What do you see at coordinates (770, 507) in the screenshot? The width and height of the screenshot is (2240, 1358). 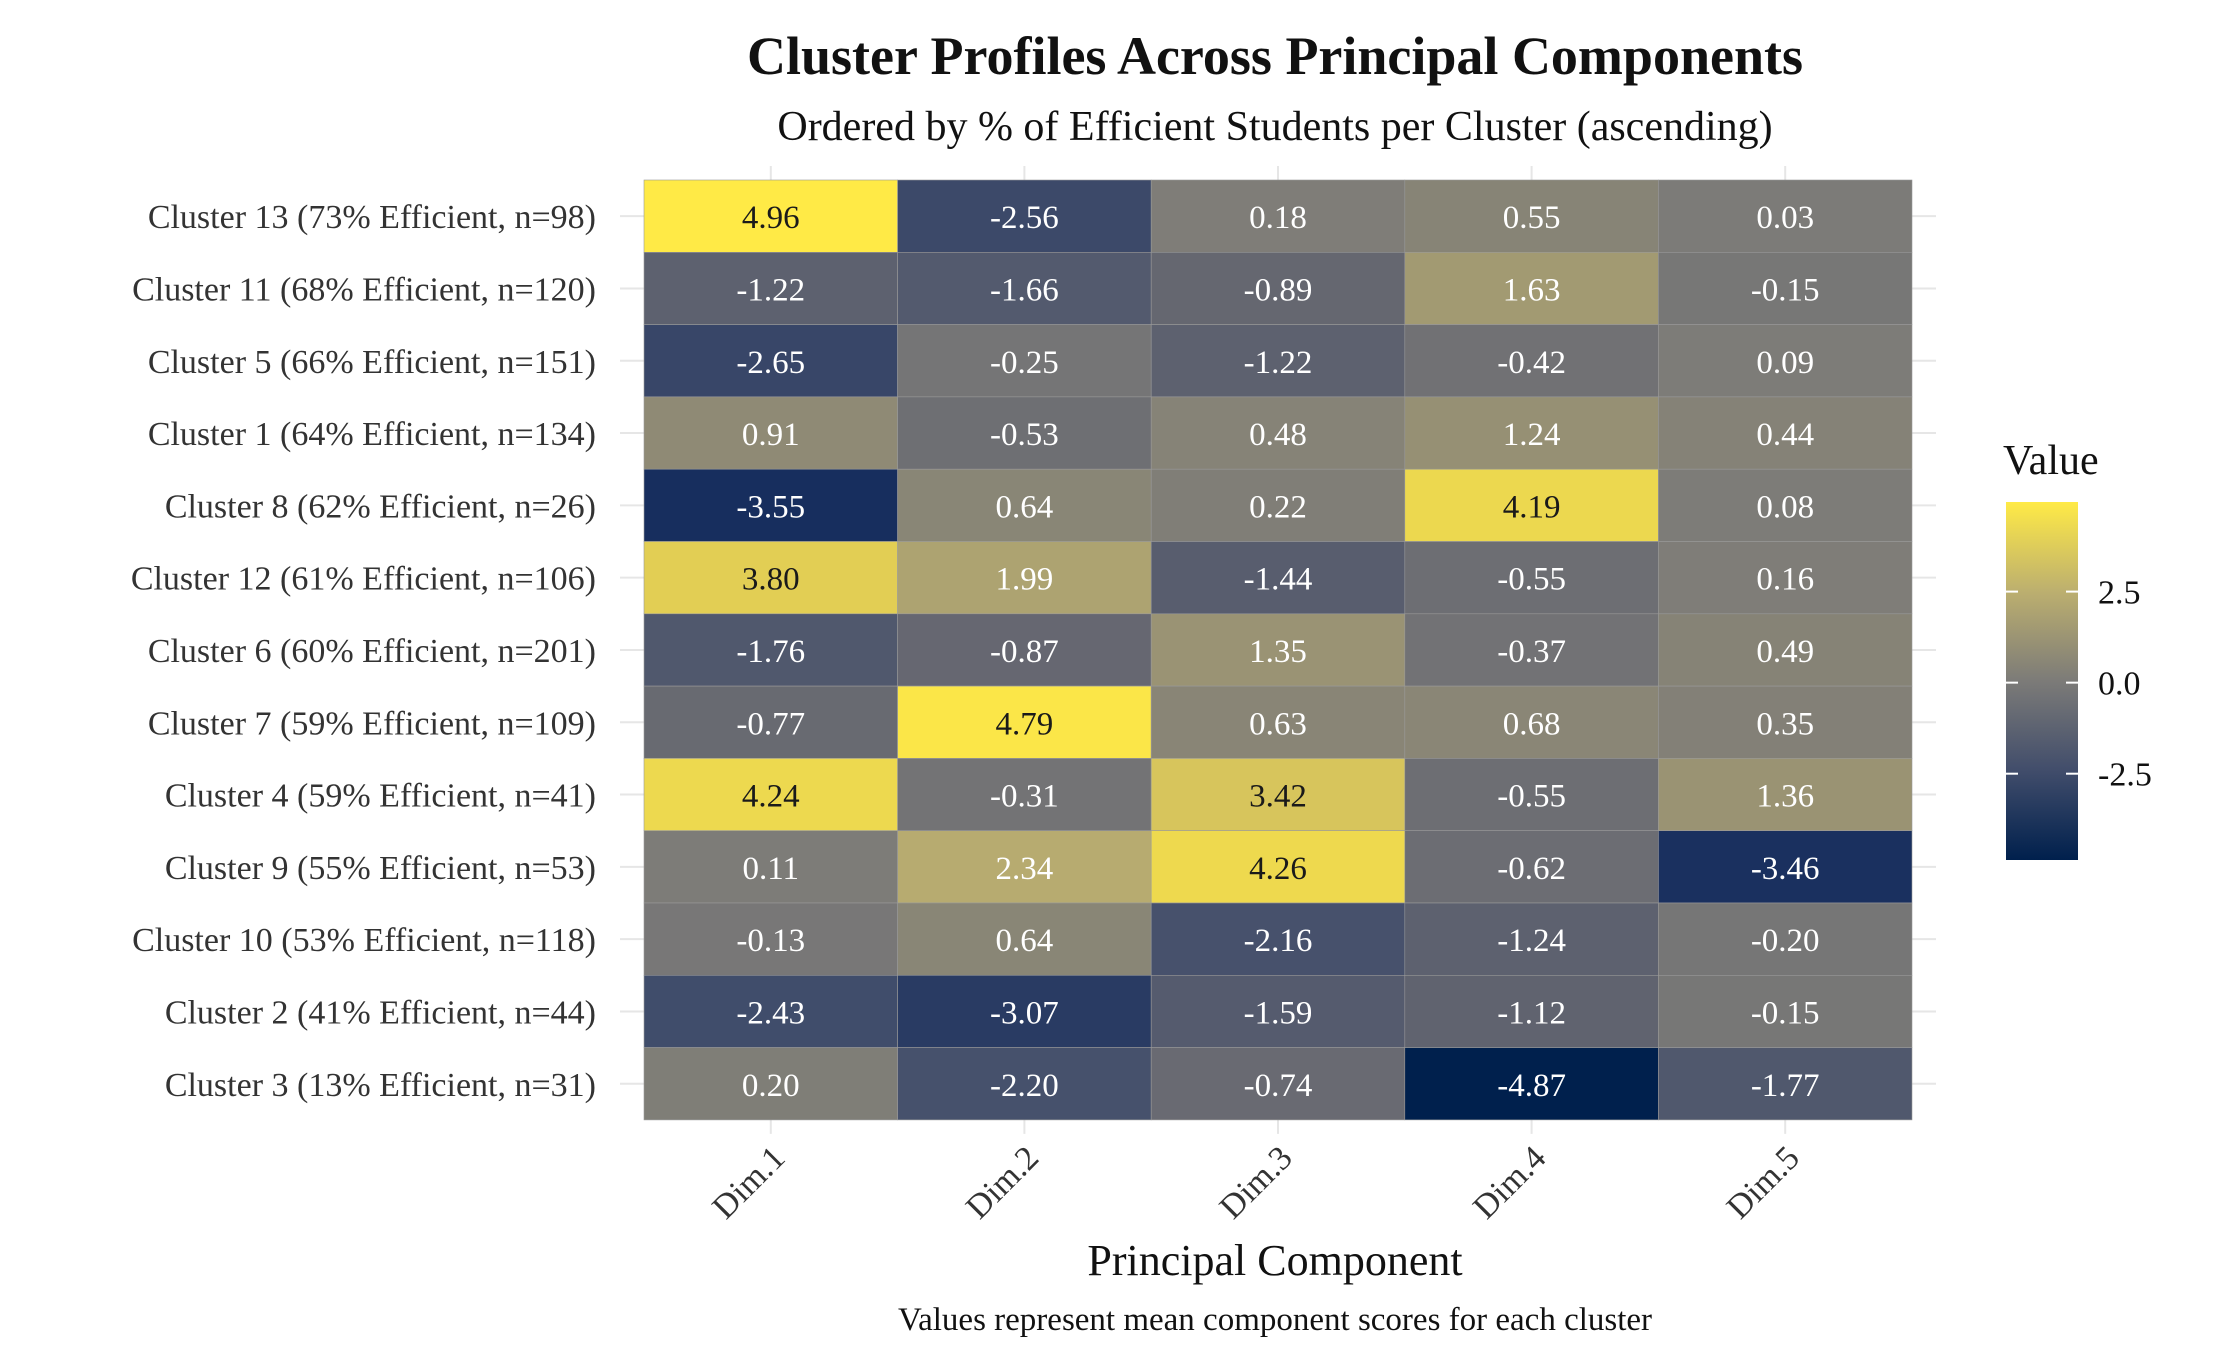 I see `cell-value-label: -3.55` at bounding box center [770, 507].